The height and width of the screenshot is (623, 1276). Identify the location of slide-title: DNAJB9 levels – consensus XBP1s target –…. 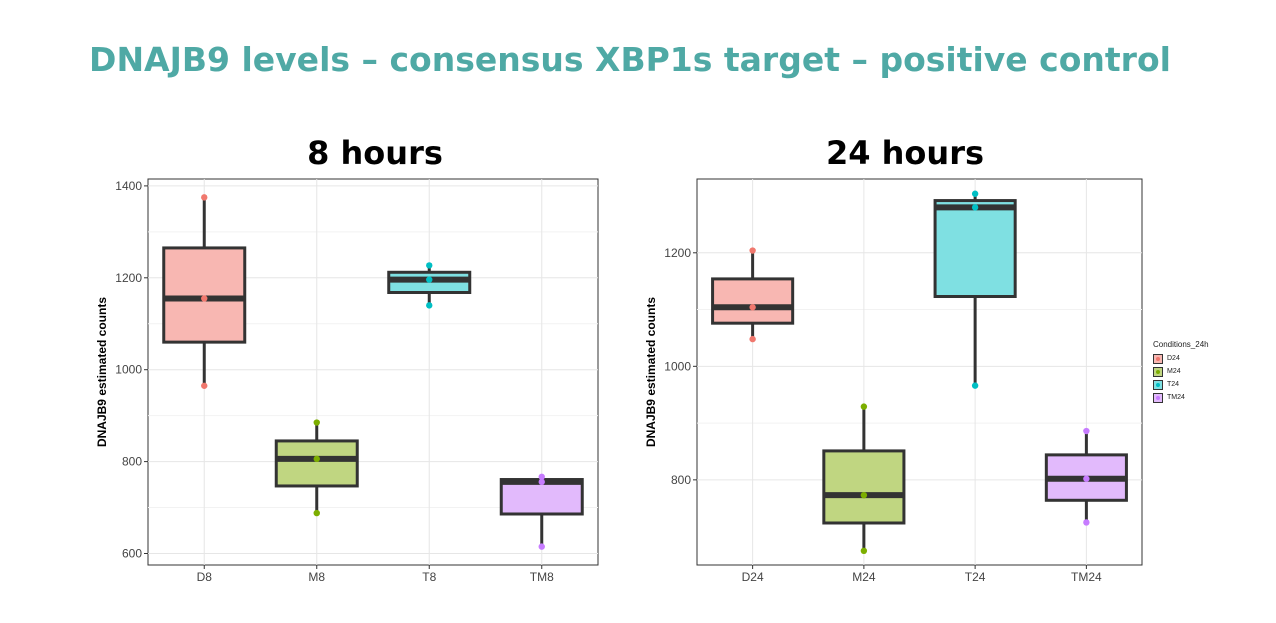
(630, 59).